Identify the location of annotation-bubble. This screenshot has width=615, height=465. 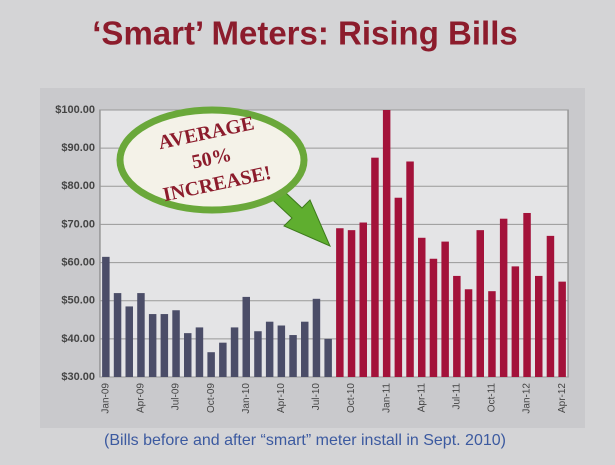
(212, 160).